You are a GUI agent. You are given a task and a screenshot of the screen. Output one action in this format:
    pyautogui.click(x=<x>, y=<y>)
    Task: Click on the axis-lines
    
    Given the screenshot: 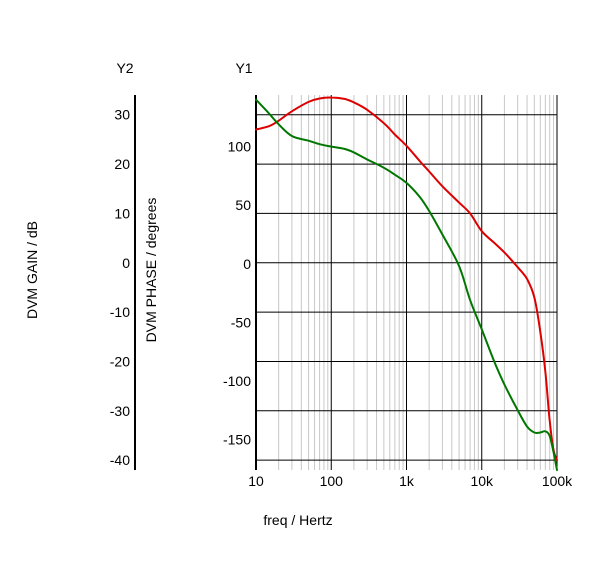 What is the action you would take?
    pyautogui.click(x=195, y=282)
    